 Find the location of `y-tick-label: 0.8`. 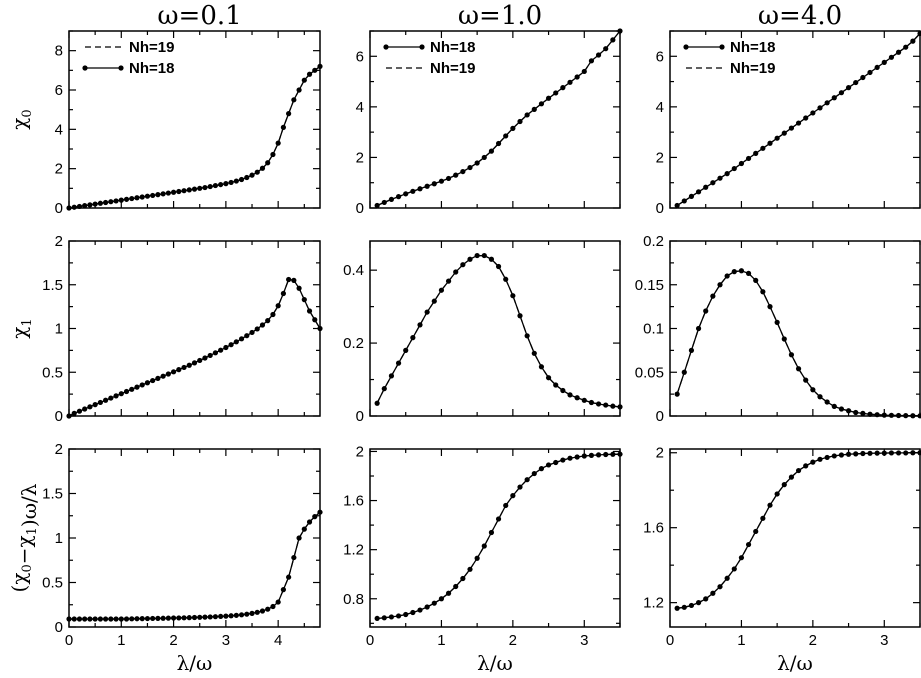

y-tick-label: 0.8 is located at coordinates (353, 599).